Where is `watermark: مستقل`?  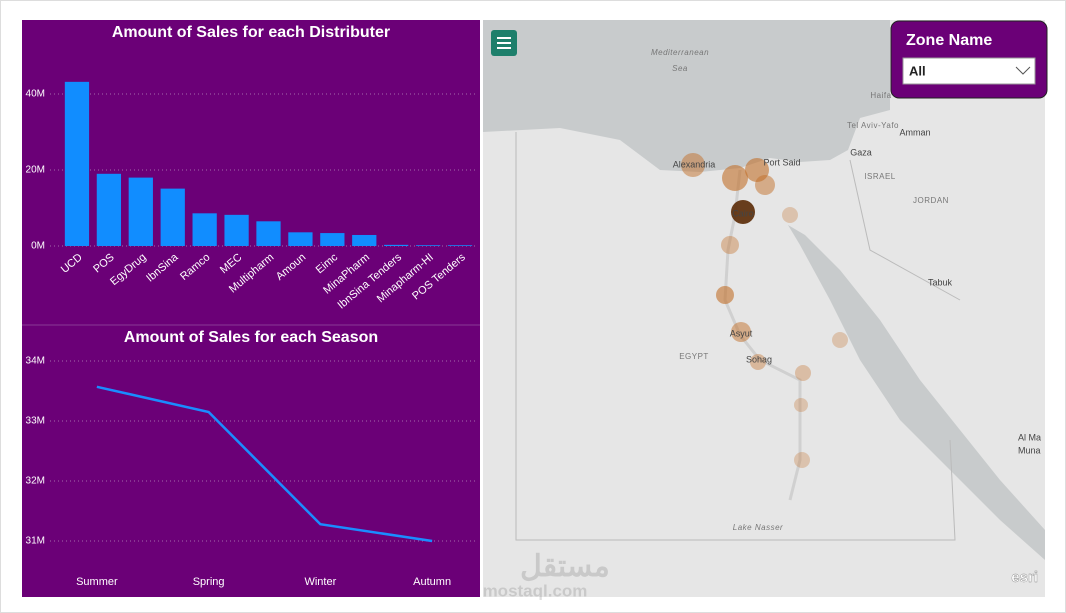
watermark: مستقل is located at coordinates (565, 566).